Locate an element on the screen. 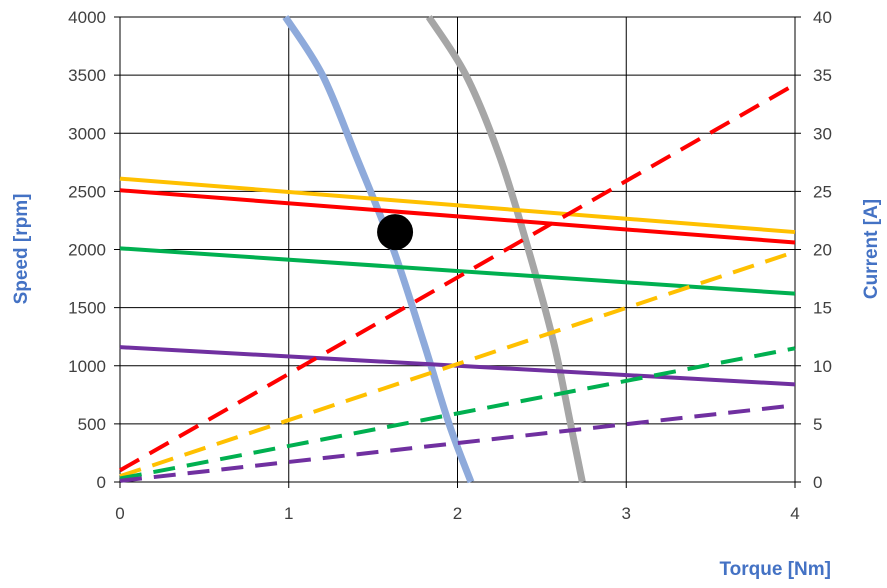  series-speed-yellow is located at coordinates (457, 205).